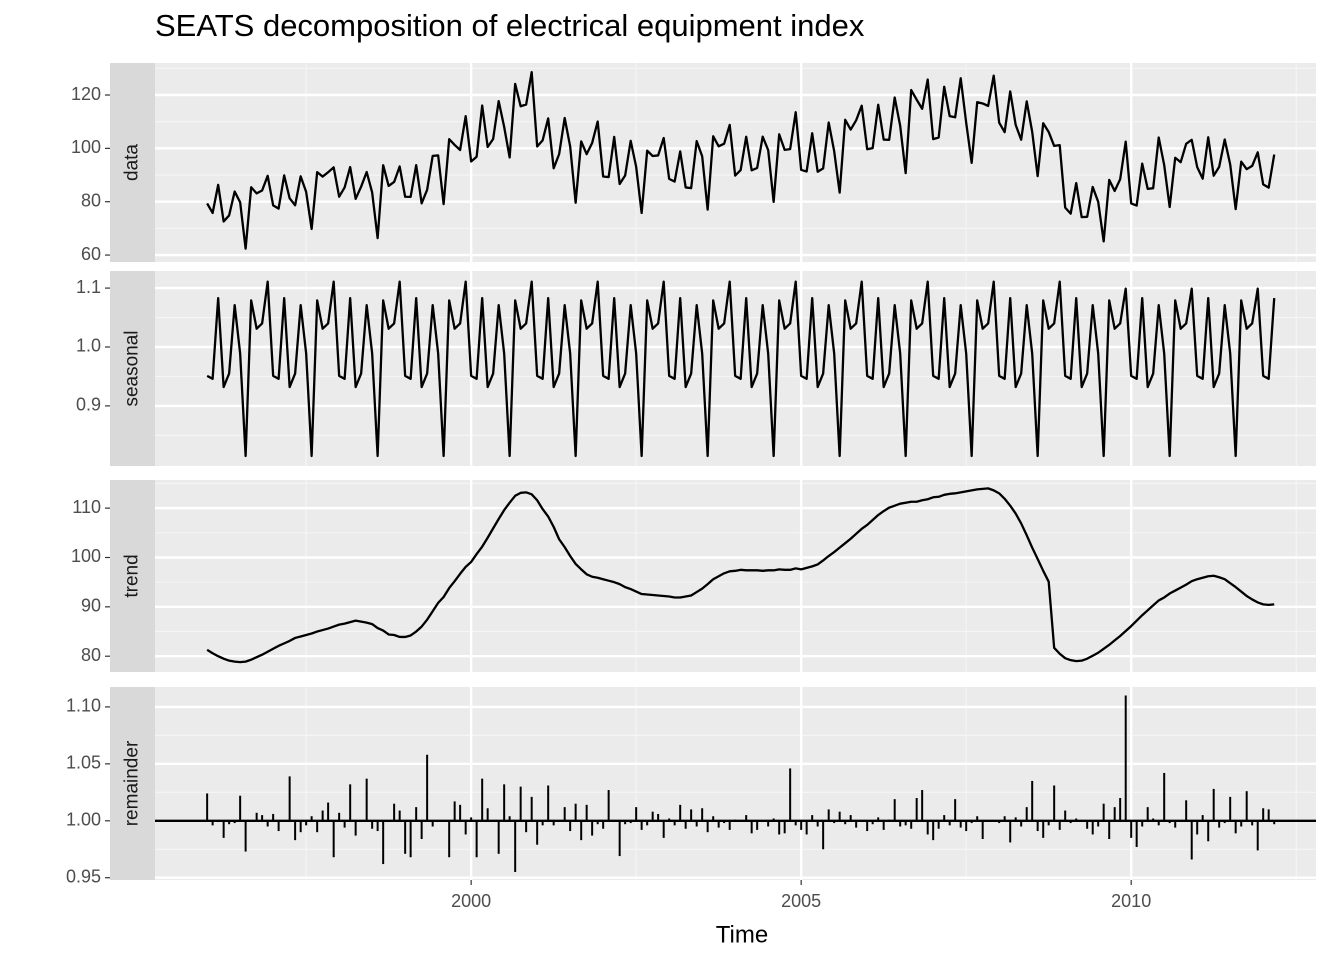 This screenshot has height=960, width=1344. I want to click on y-tick-label: 0.9, so click(88, 405).